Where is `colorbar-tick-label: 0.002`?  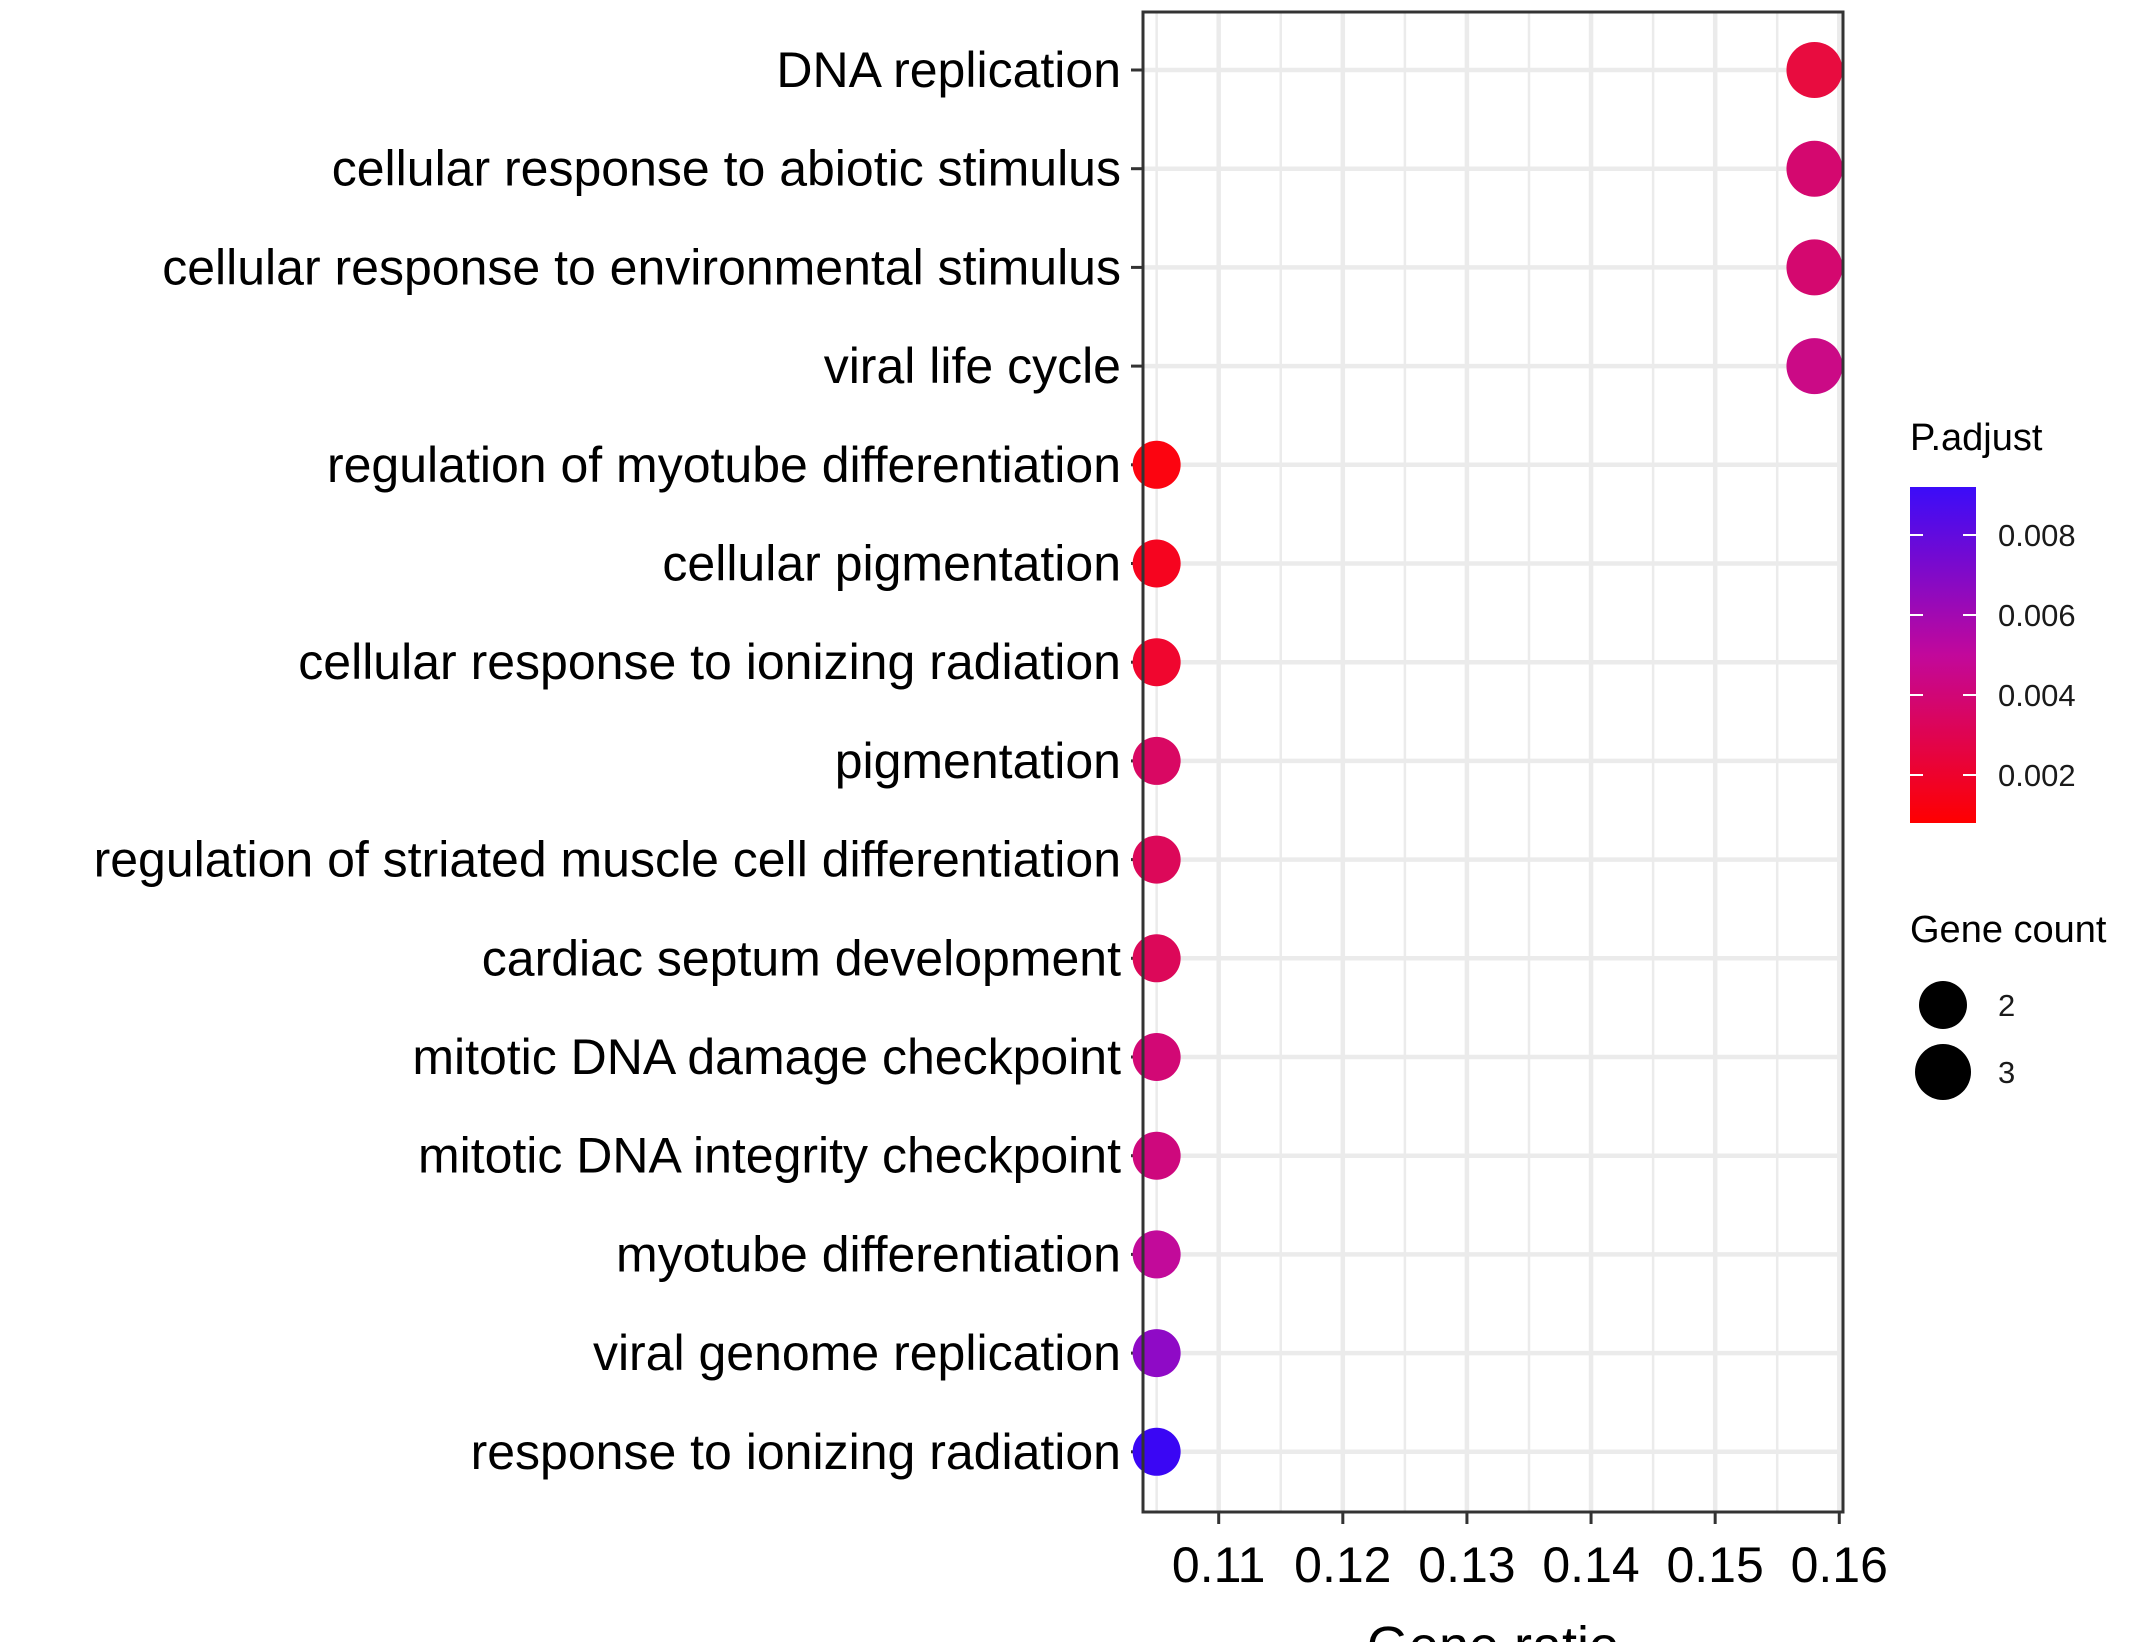
colorbar-tick-label: 0.002 is located at coordinates (2037, 775).